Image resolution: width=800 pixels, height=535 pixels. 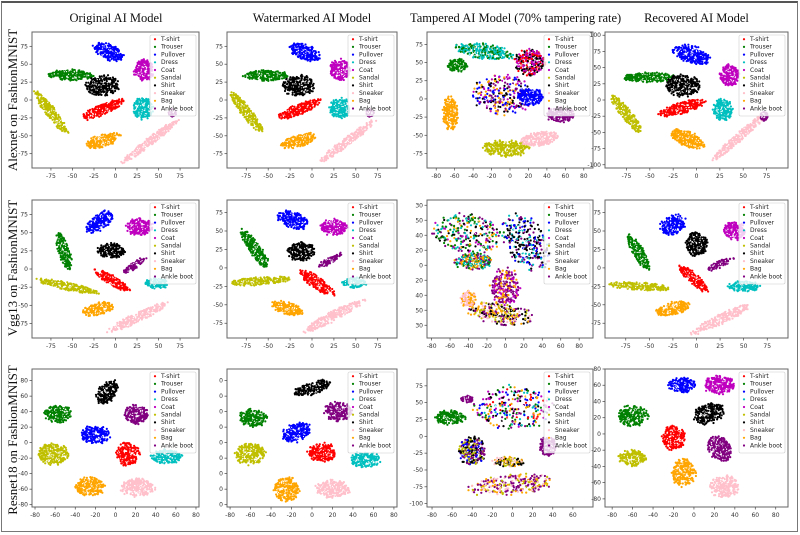 I want to click on legend-marker, so click(x=155, y=85).